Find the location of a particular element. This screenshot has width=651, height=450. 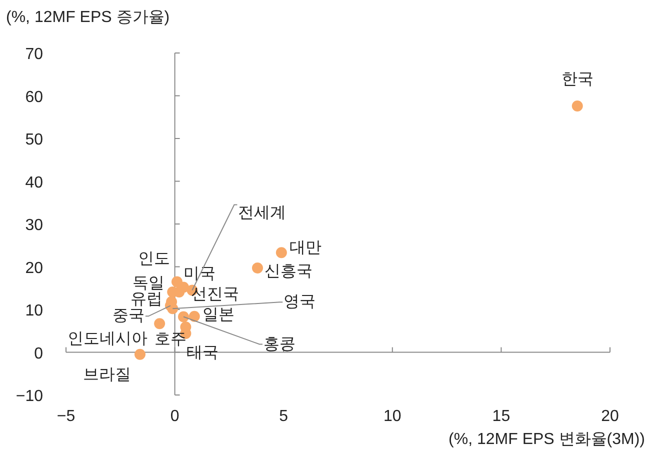

annotation: 전세계 is located at coordinates (262, 213).